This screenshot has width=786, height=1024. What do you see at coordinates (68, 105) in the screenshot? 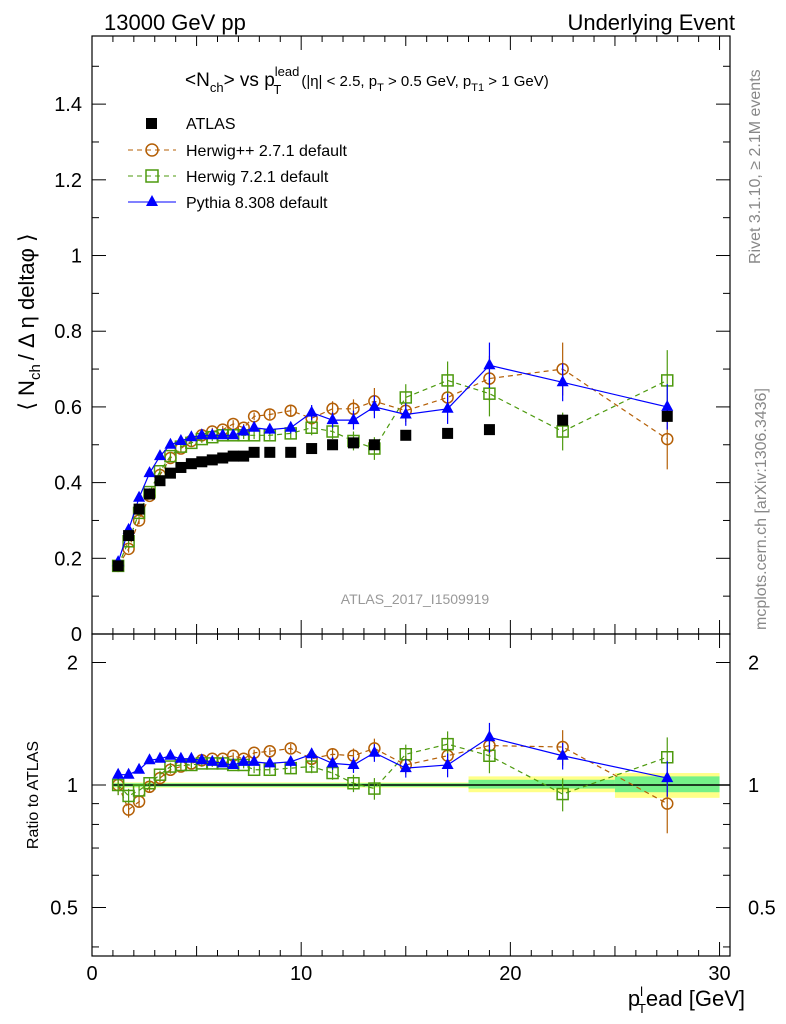
I see `y-tick-label: 1.4` at bounding box center [68, 105].